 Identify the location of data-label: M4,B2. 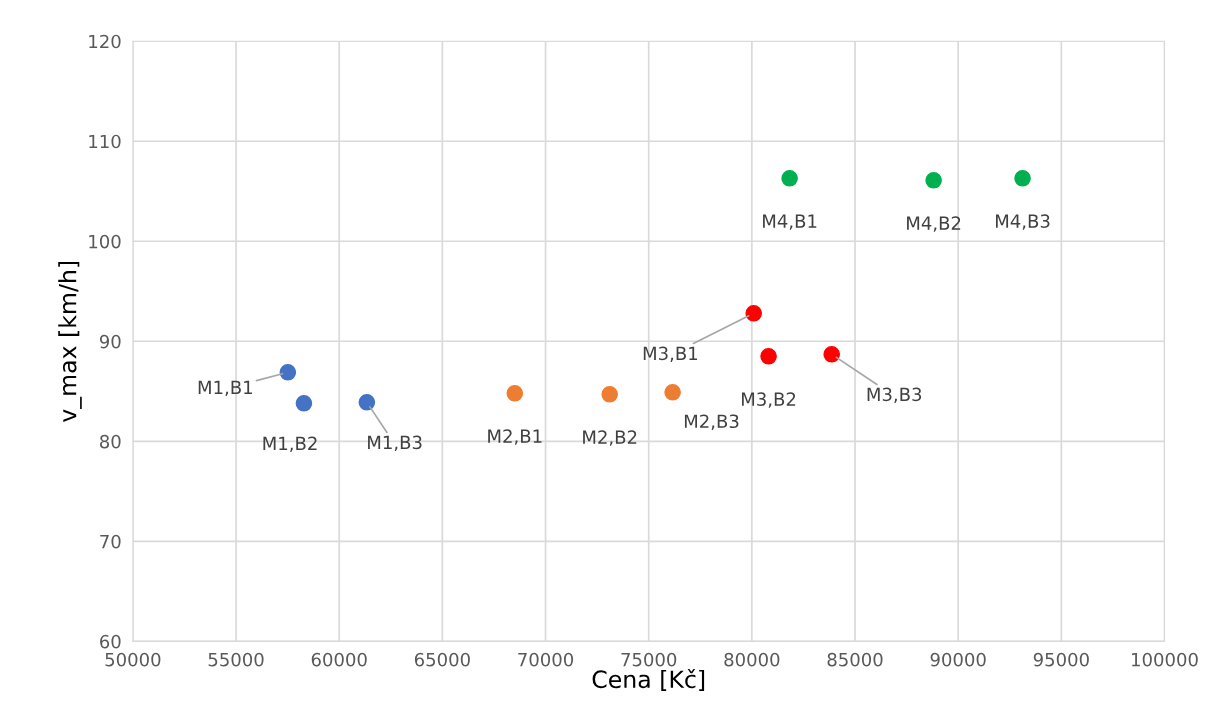
(934, 224).